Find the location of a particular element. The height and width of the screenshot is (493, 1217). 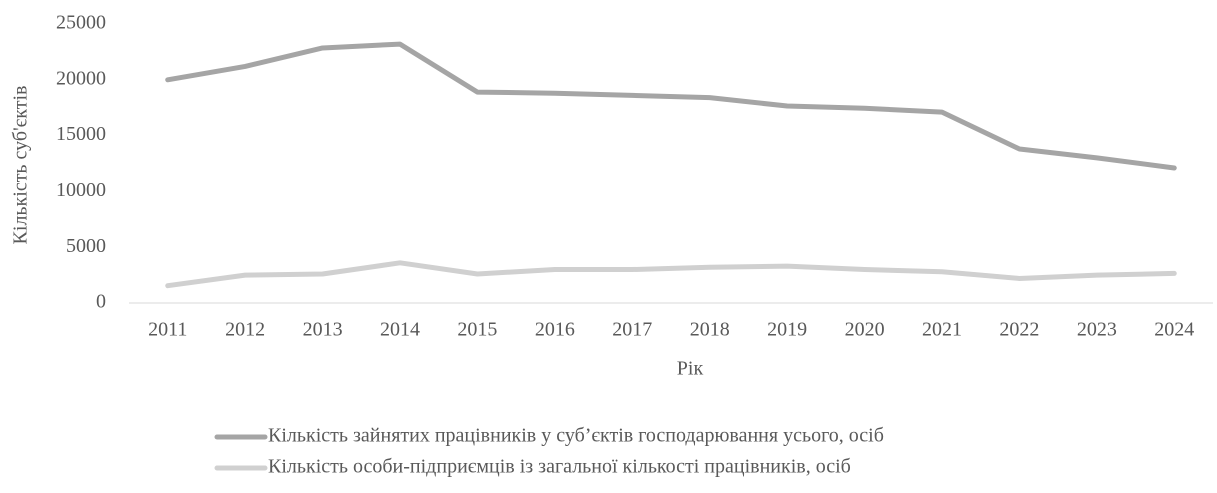

y-tick-label: 0 is located at coordinates (101, 302).